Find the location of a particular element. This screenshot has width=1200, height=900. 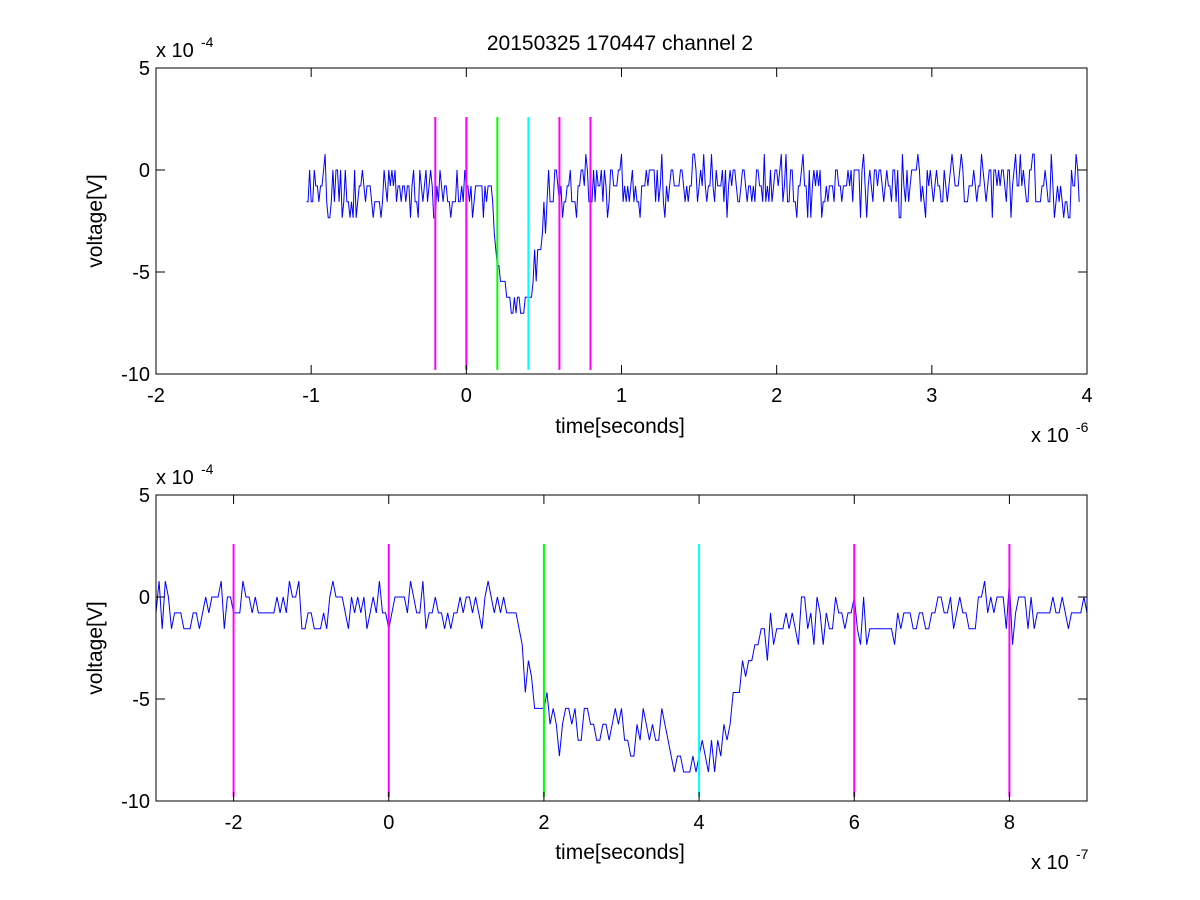

bottom-x-tick-label: 8 is located at coordinates (1009, 823).